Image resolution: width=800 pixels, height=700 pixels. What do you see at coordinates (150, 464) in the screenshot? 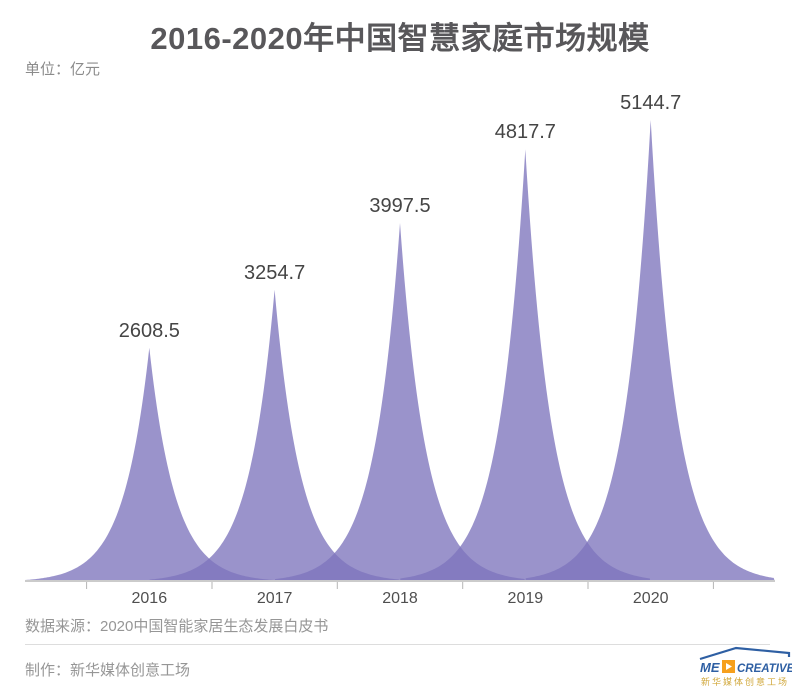
I see `peak-area-2016` at bounding box center [150, 464].